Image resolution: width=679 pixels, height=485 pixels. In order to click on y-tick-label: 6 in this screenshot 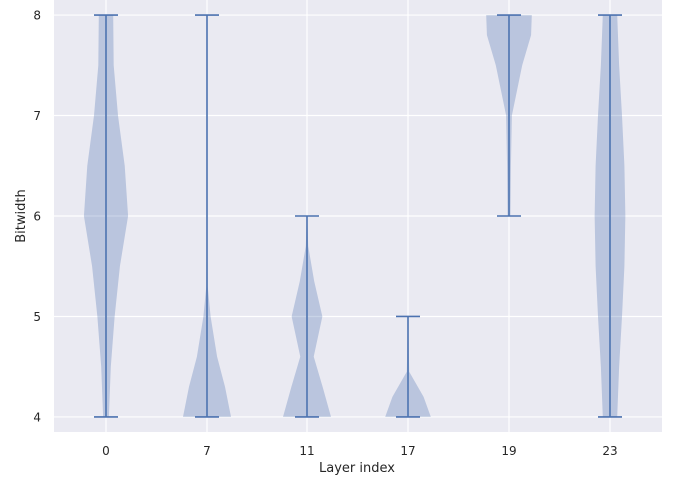, I will do `click(37, 217)`.